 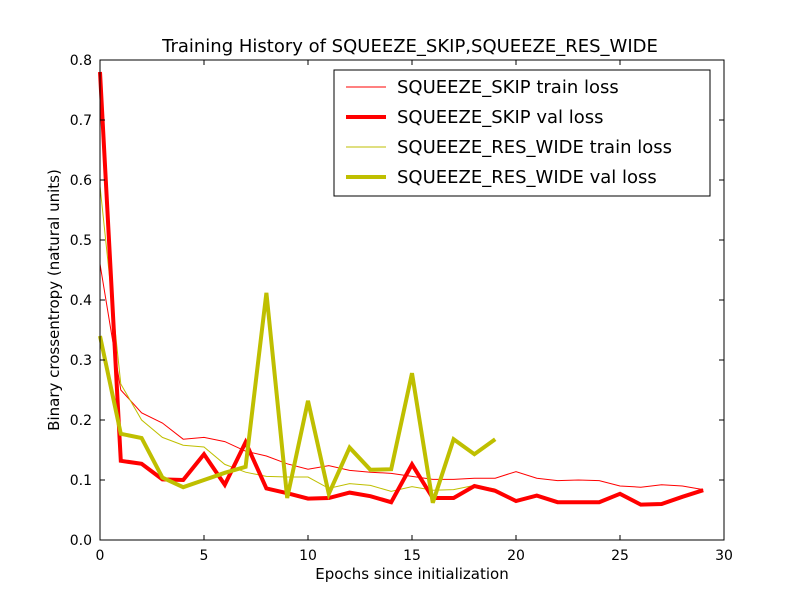 What do you see at coordinates (81, 481) in the screenshot?
I see `y-tick-label: 0.1` at bounding box center [81, 481].